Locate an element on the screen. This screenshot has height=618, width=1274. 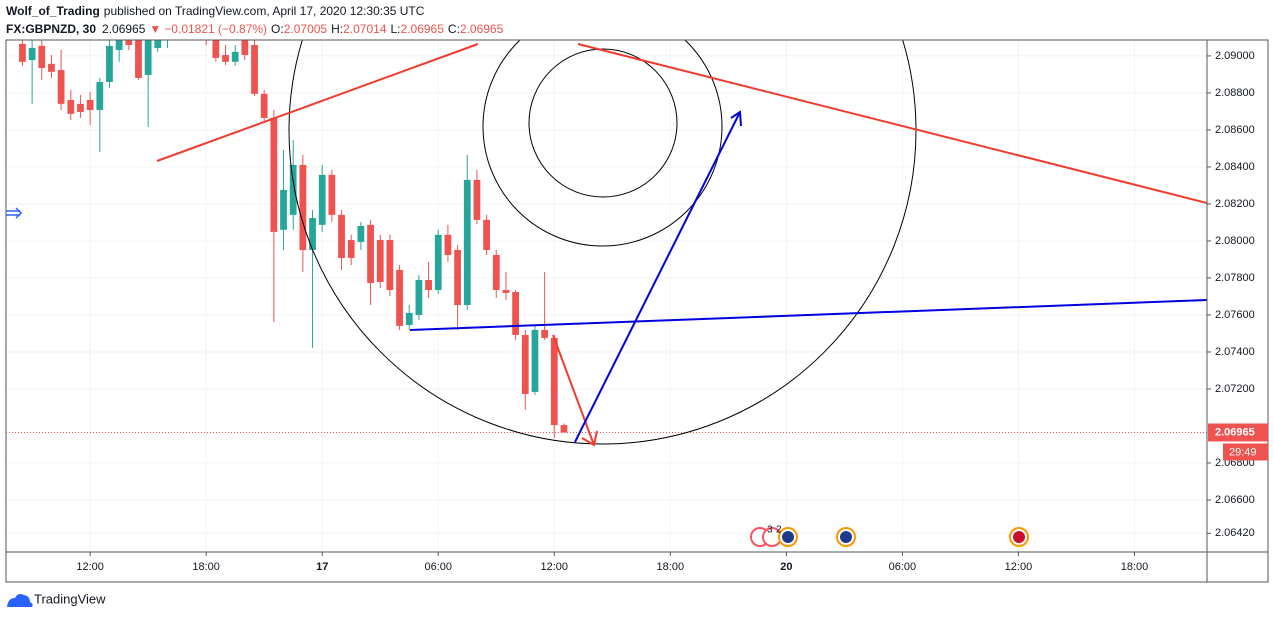
ohlc-label: H: is located at coordinates (337, 29).